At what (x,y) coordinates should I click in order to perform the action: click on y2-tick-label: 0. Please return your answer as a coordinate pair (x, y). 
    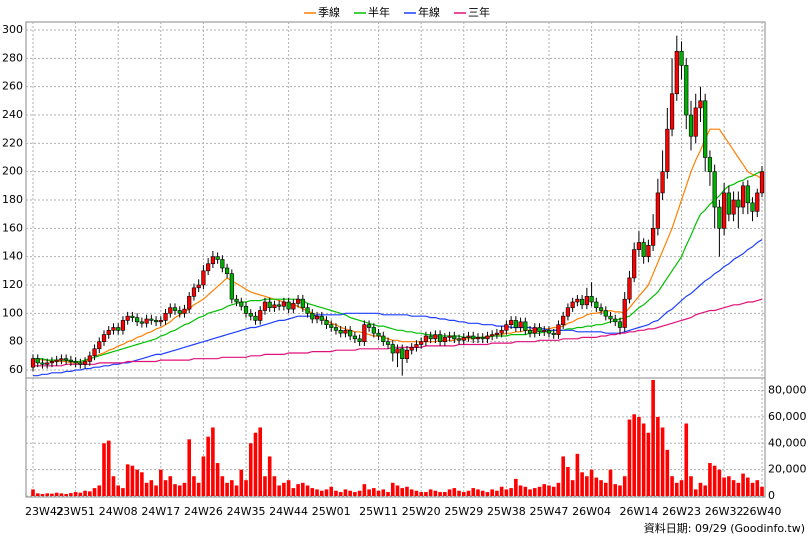
    Looking at the image, I should click on (771, 495).